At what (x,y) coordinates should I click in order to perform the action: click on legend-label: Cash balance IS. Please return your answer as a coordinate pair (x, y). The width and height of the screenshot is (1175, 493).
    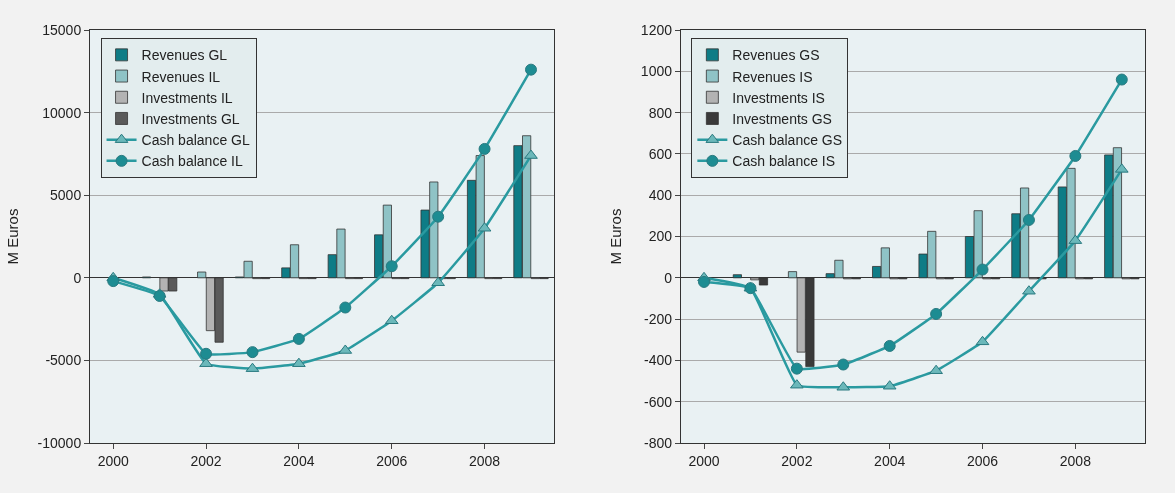
    Looking at the image, I should click on (784, 161).